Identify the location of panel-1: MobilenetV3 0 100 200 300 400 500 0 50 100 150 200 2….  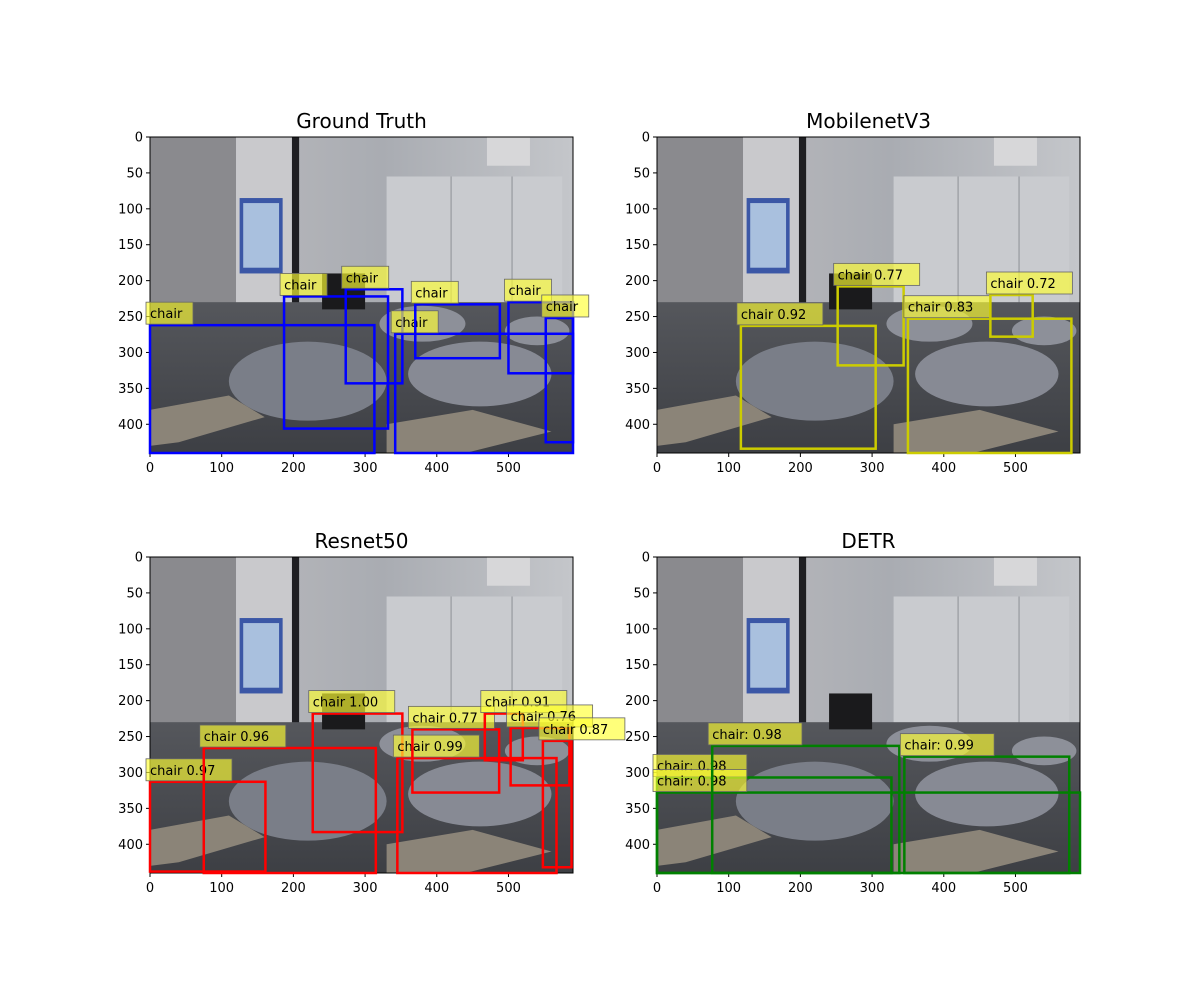
(853, 292).